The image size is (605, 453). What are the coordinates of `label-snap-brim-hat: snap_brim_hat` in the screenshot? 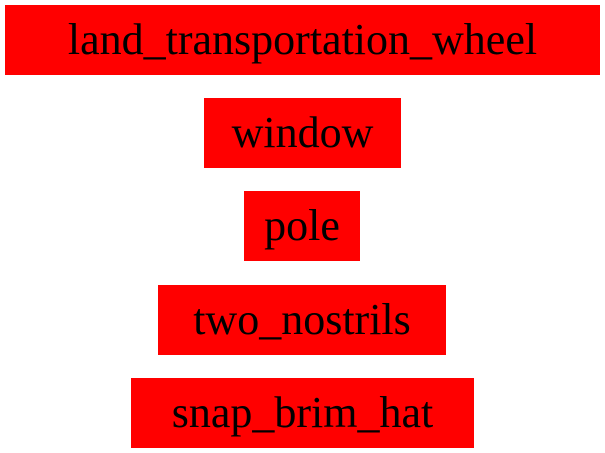 It's located at (302, 413).